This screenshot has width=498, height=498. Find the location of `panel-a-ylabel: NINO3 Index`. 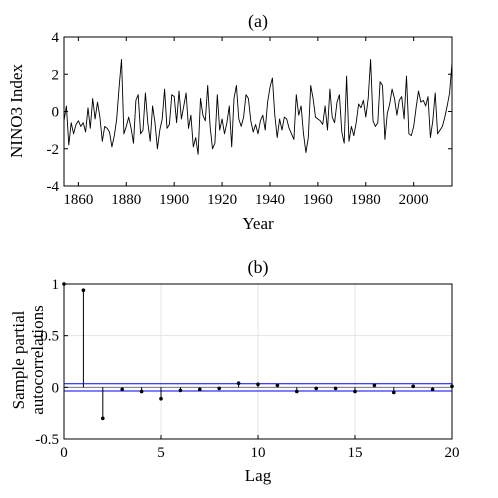

panel-a-ylabel: NINO3 Index is located at coordinates (16, 111).